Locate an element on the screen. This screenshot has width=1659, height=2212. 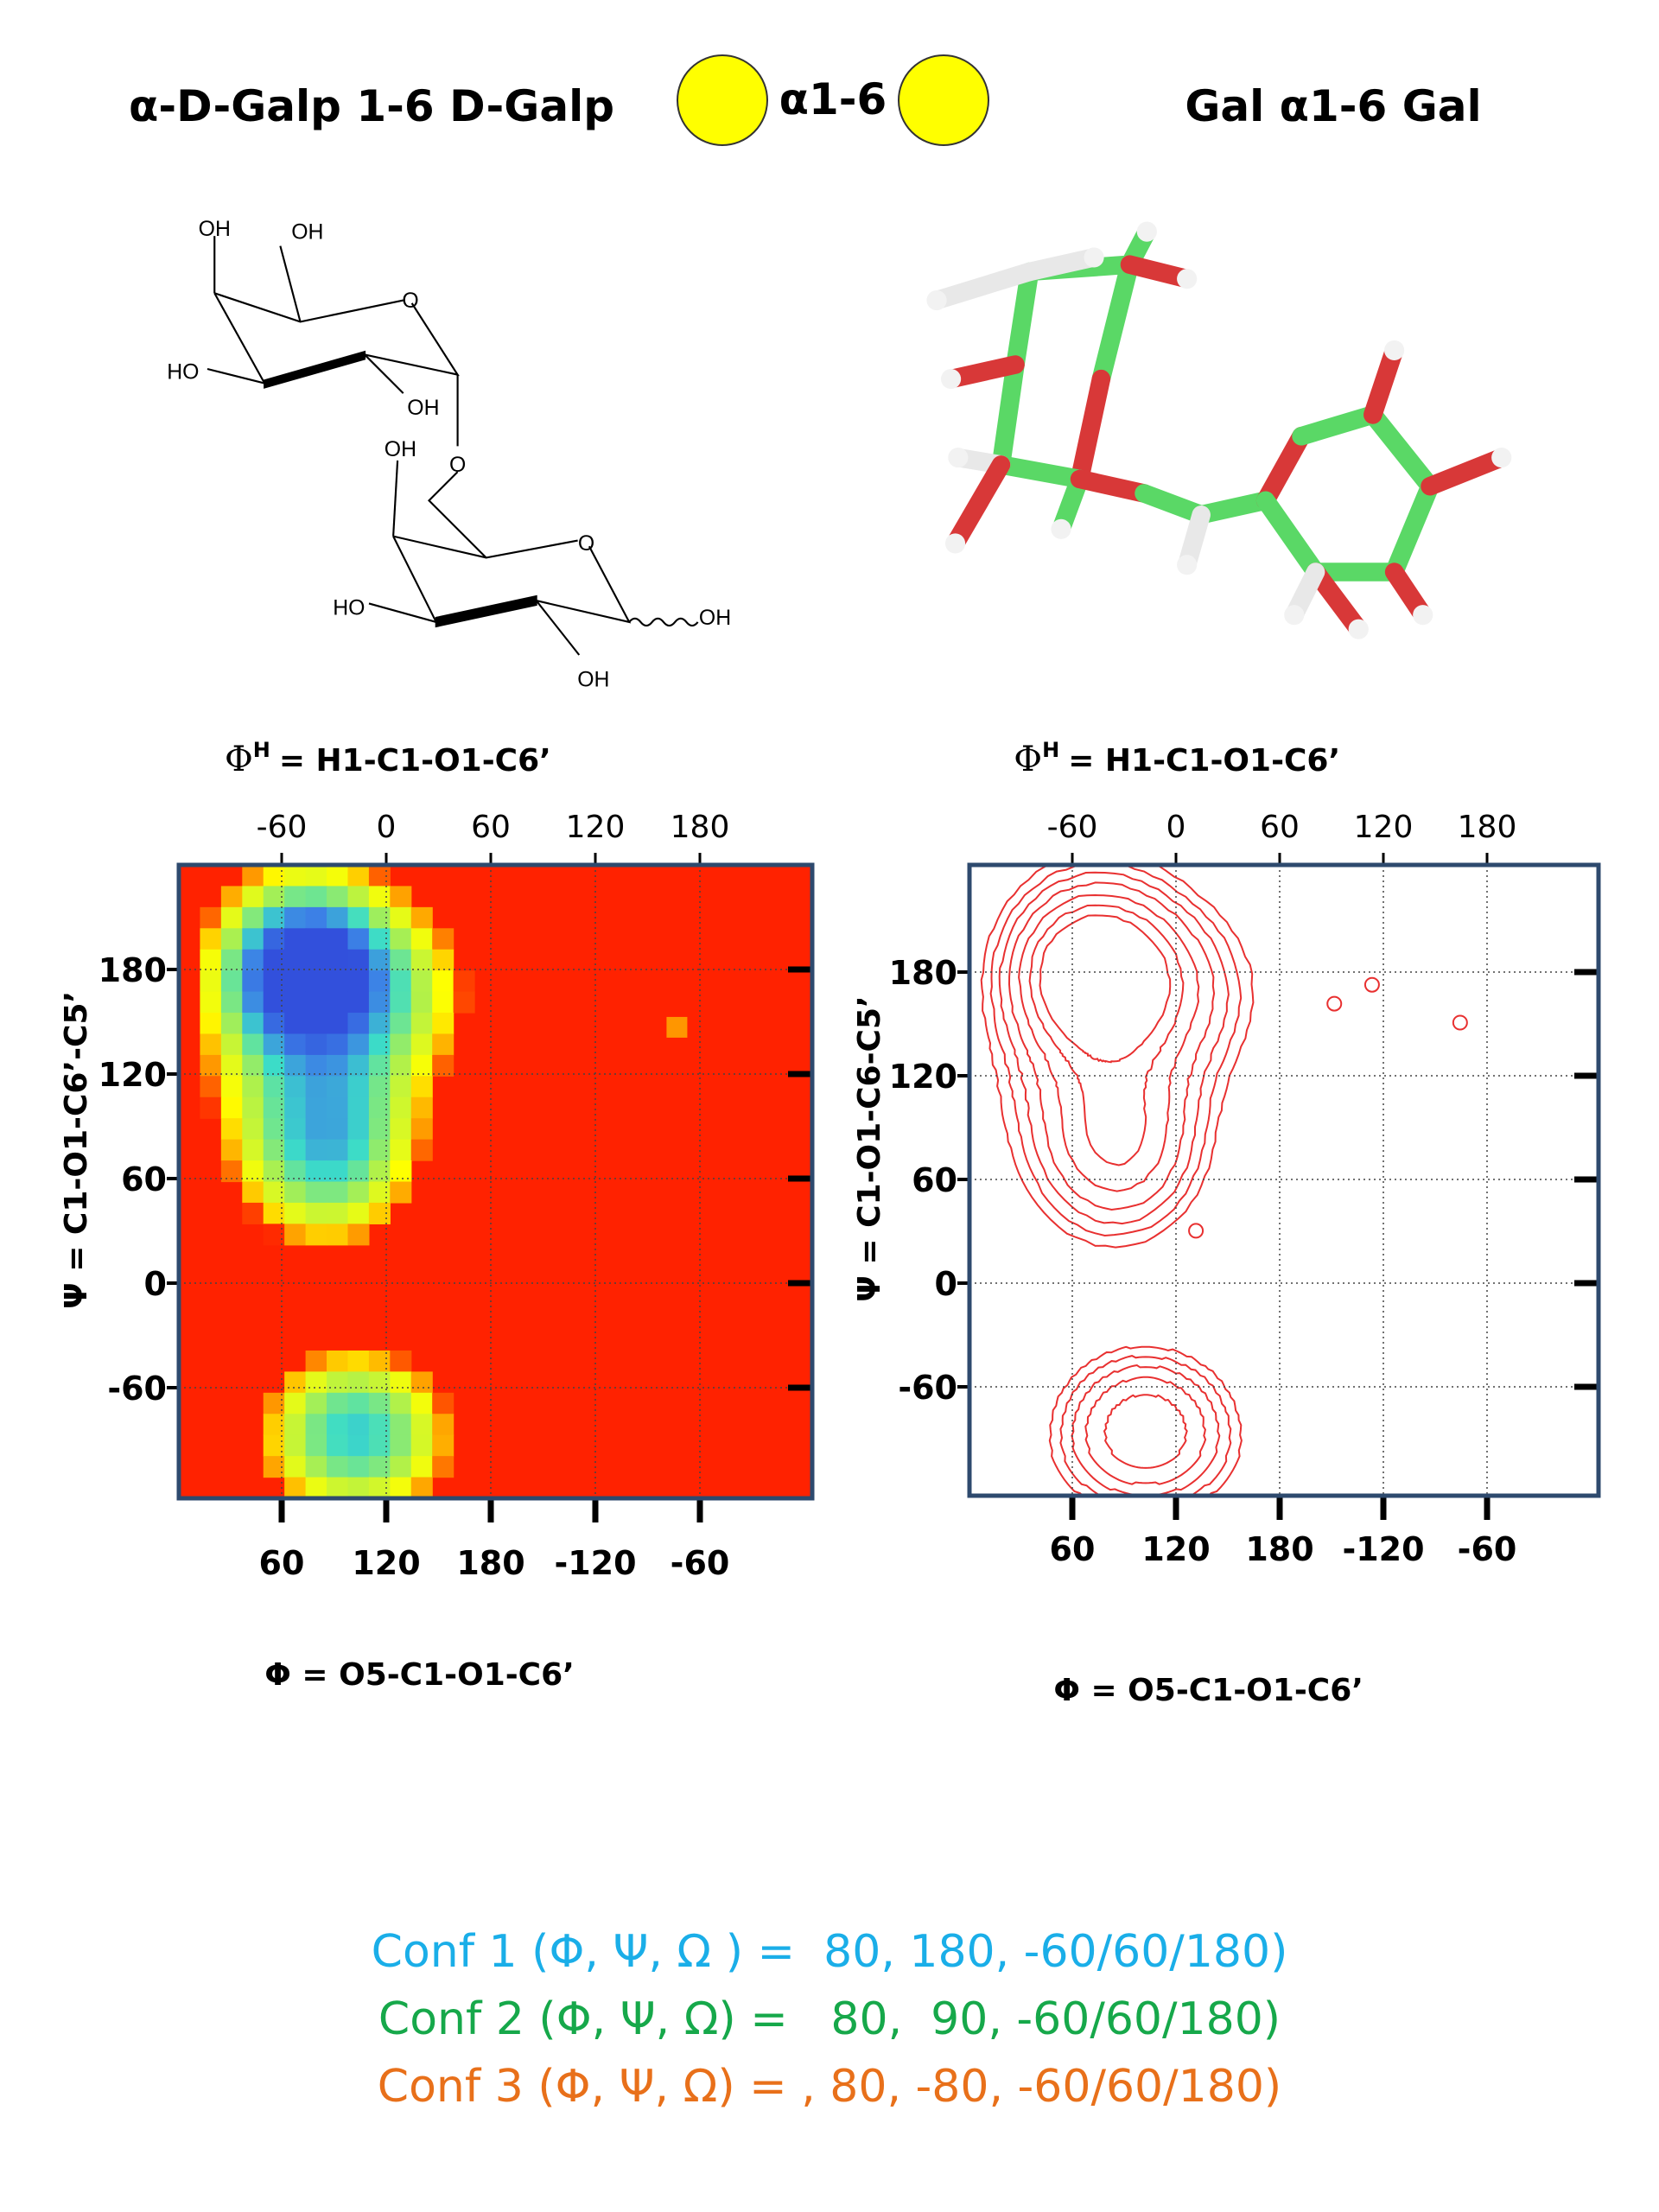
bottom-tick-label: -120 is located at coordinates (1383, 1549).